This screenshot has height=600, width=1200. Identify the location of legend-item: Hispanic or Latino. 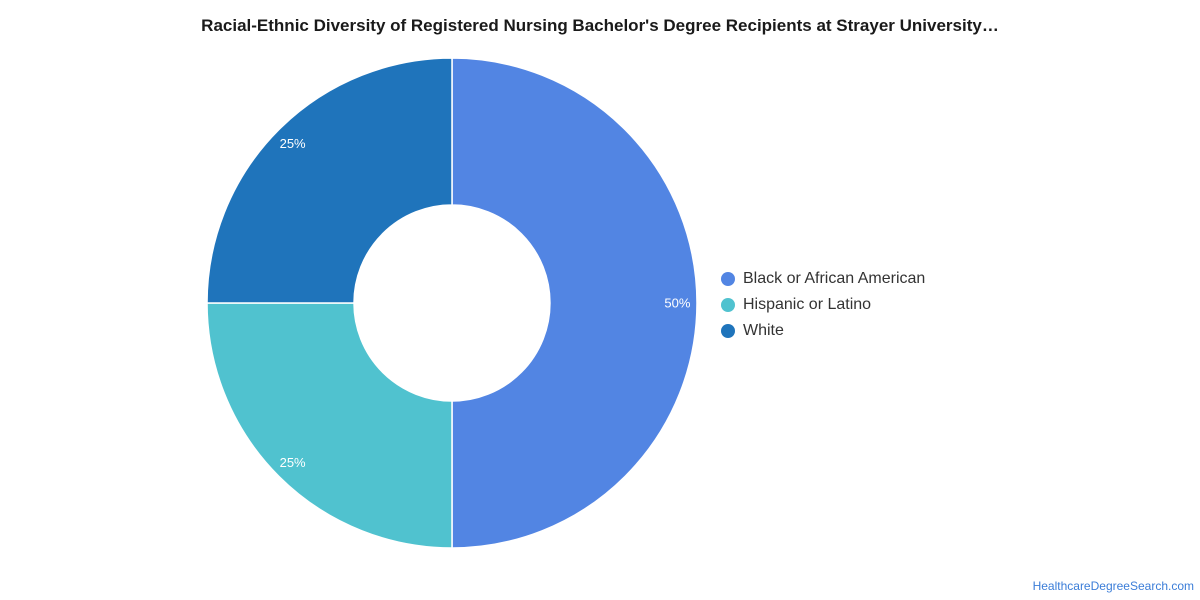
(823, 305).